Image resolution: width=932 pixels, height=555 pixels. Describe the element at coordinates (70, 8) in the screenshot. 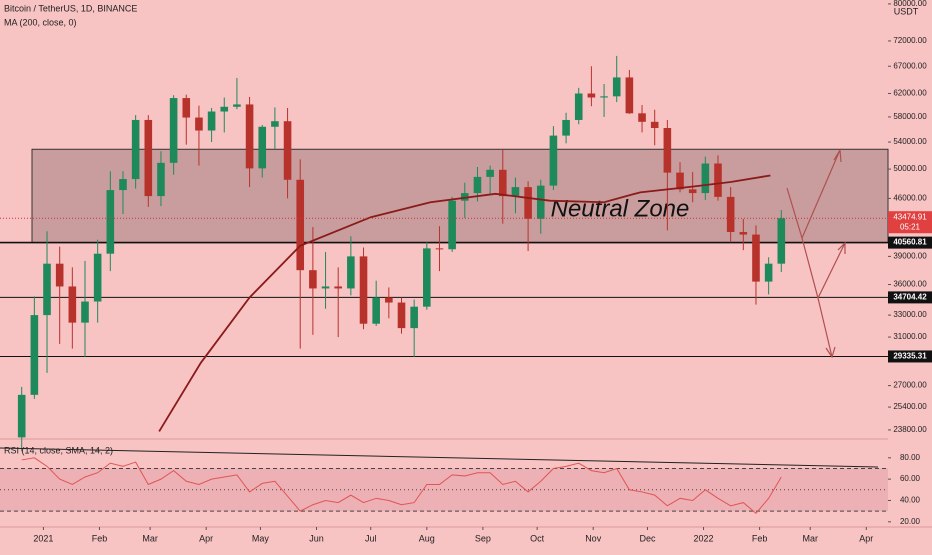

I see `chart-title: Bitcoin / TetherUS, 1D, BINANCE` at that location.